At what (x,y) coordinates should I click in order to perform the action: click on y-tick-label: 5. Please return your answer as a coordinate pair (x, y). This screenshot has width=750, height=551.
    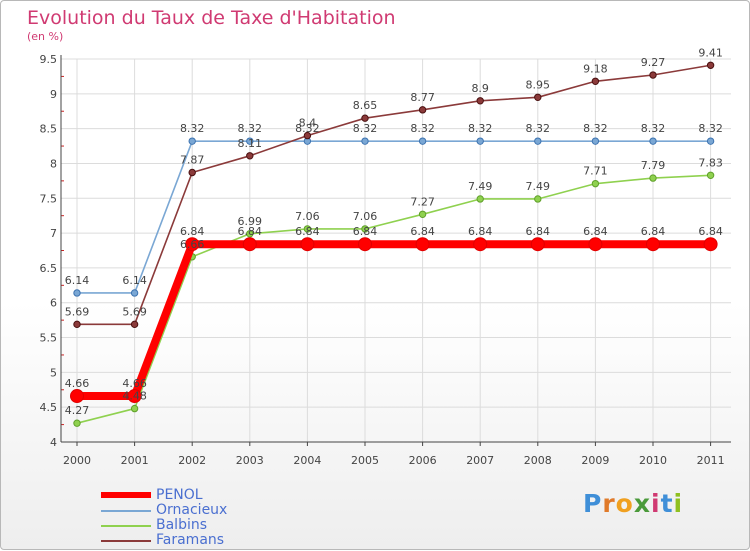
    Looking at the image, I should click on (53, 372).